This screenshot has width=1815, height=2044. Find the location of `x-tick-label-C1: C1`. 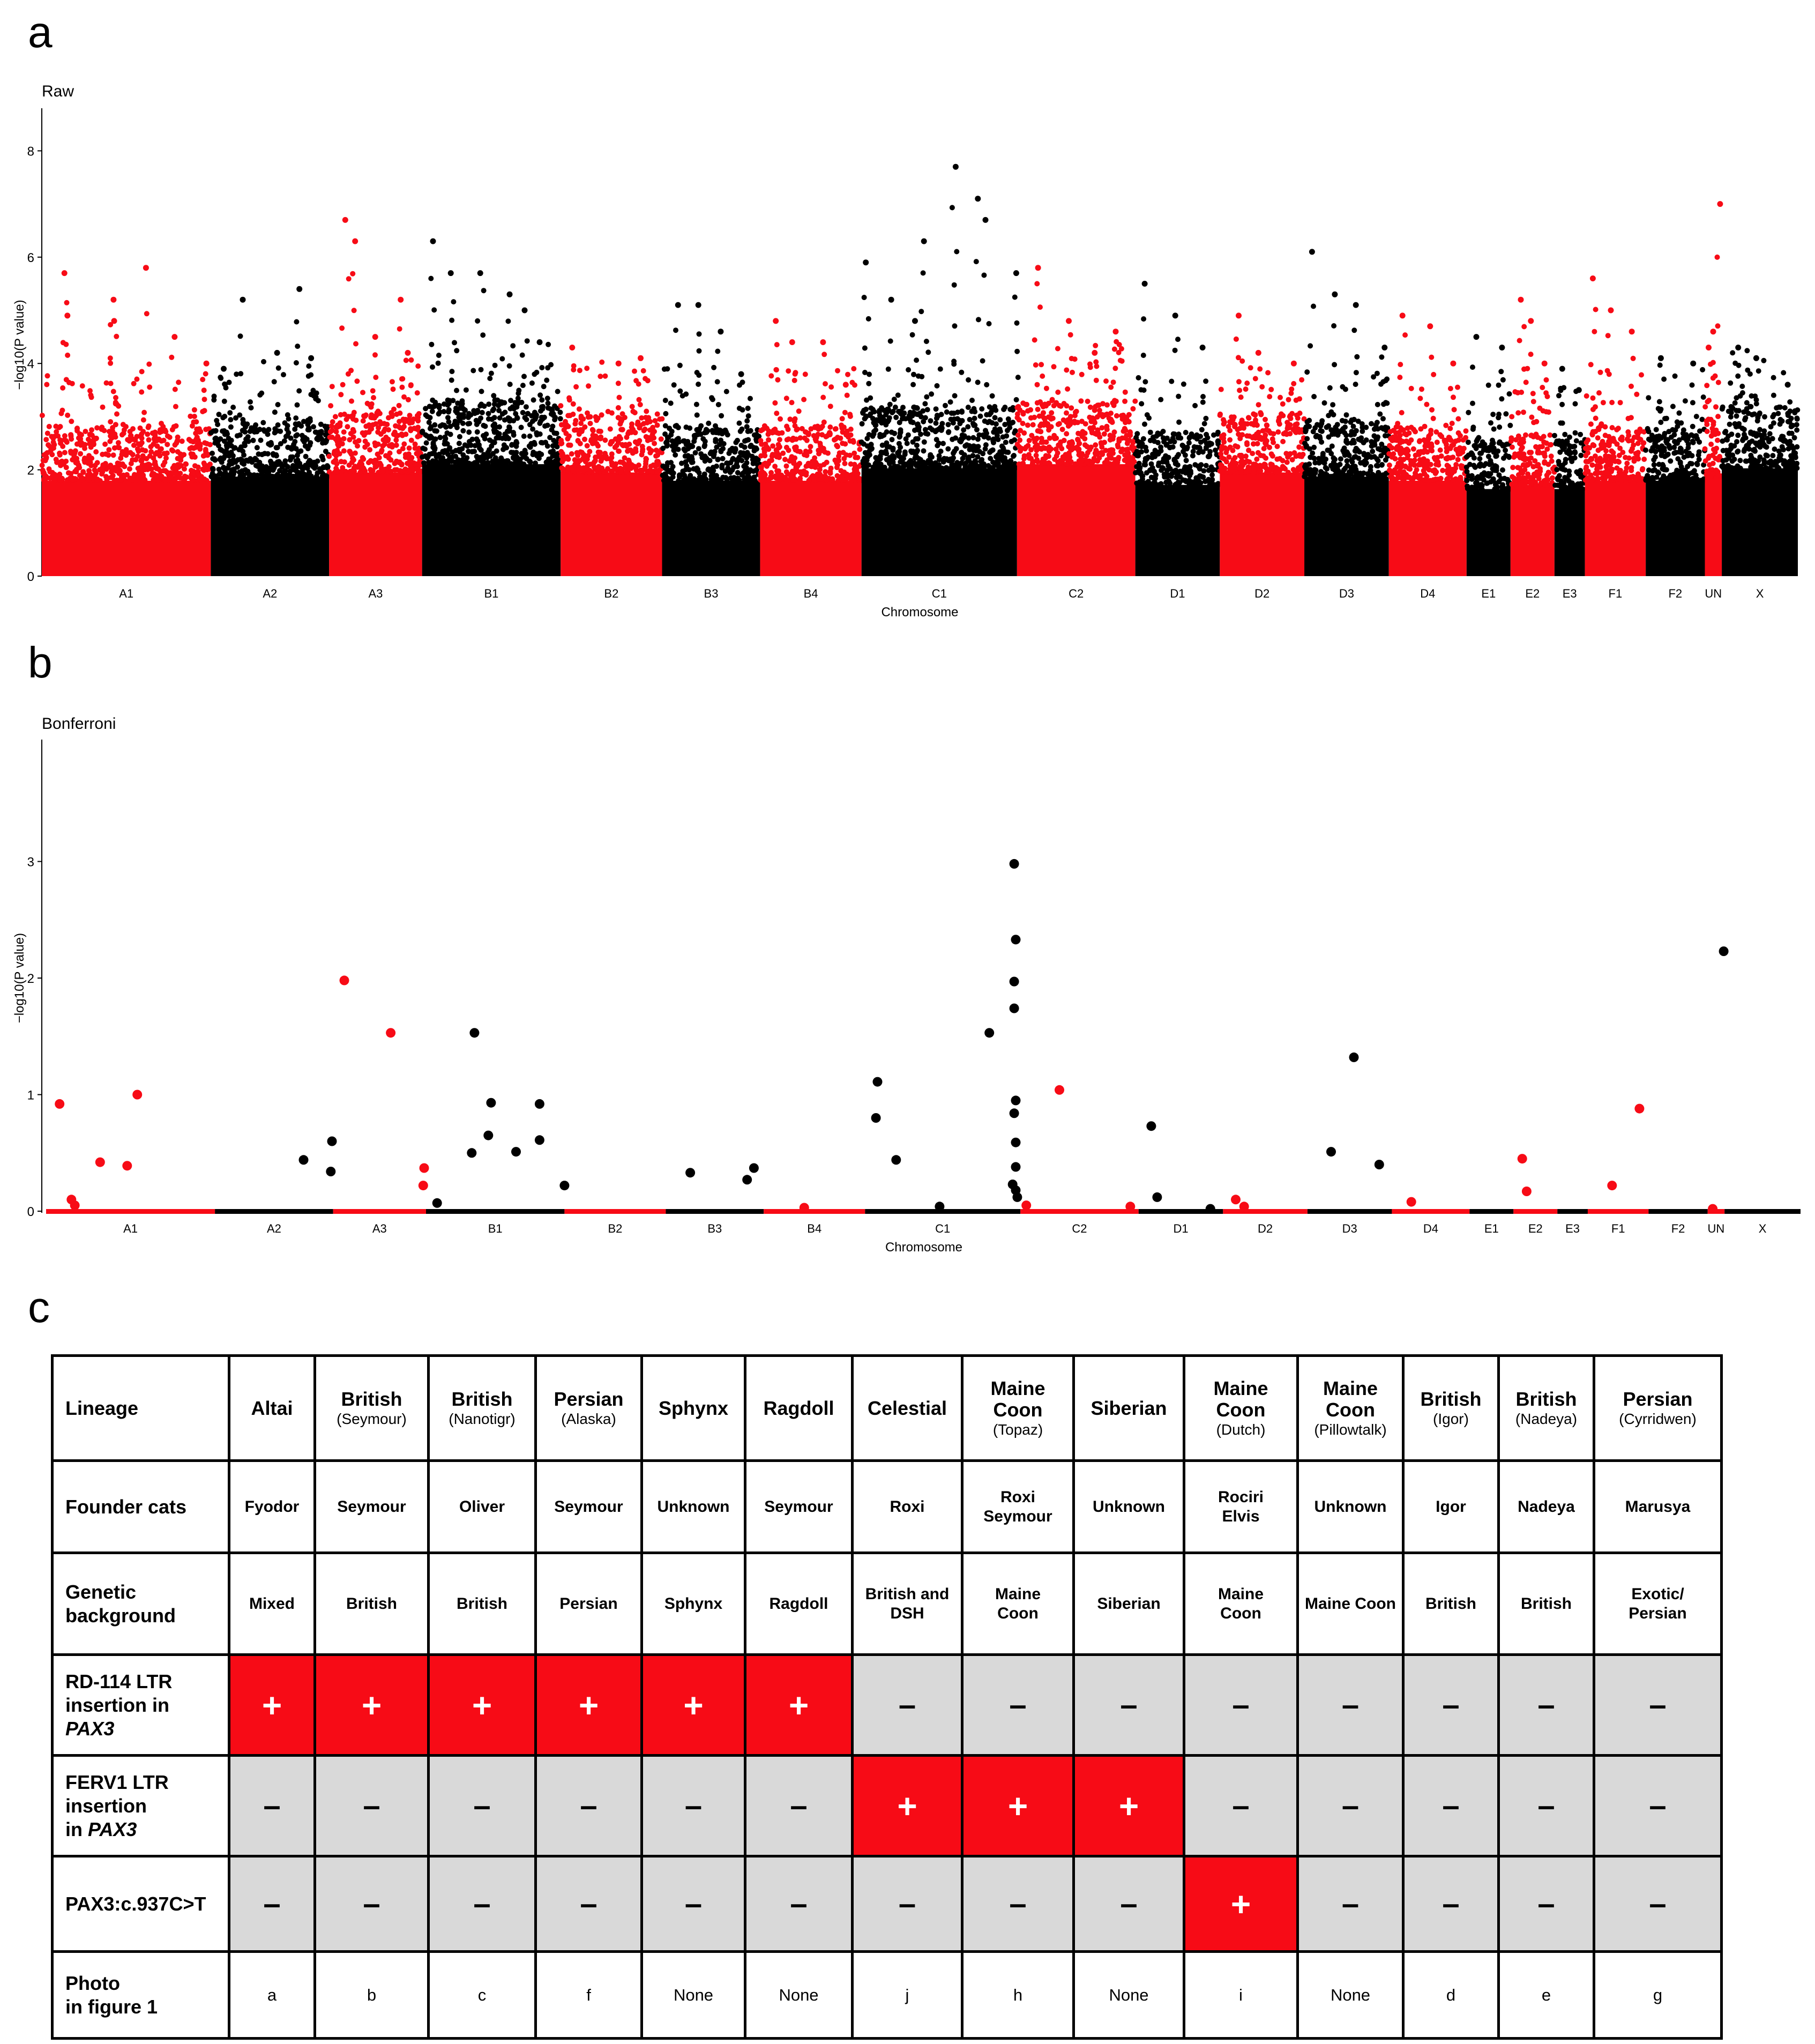

x-tick-label-C1: C1 is located at coordinates (940, 593).